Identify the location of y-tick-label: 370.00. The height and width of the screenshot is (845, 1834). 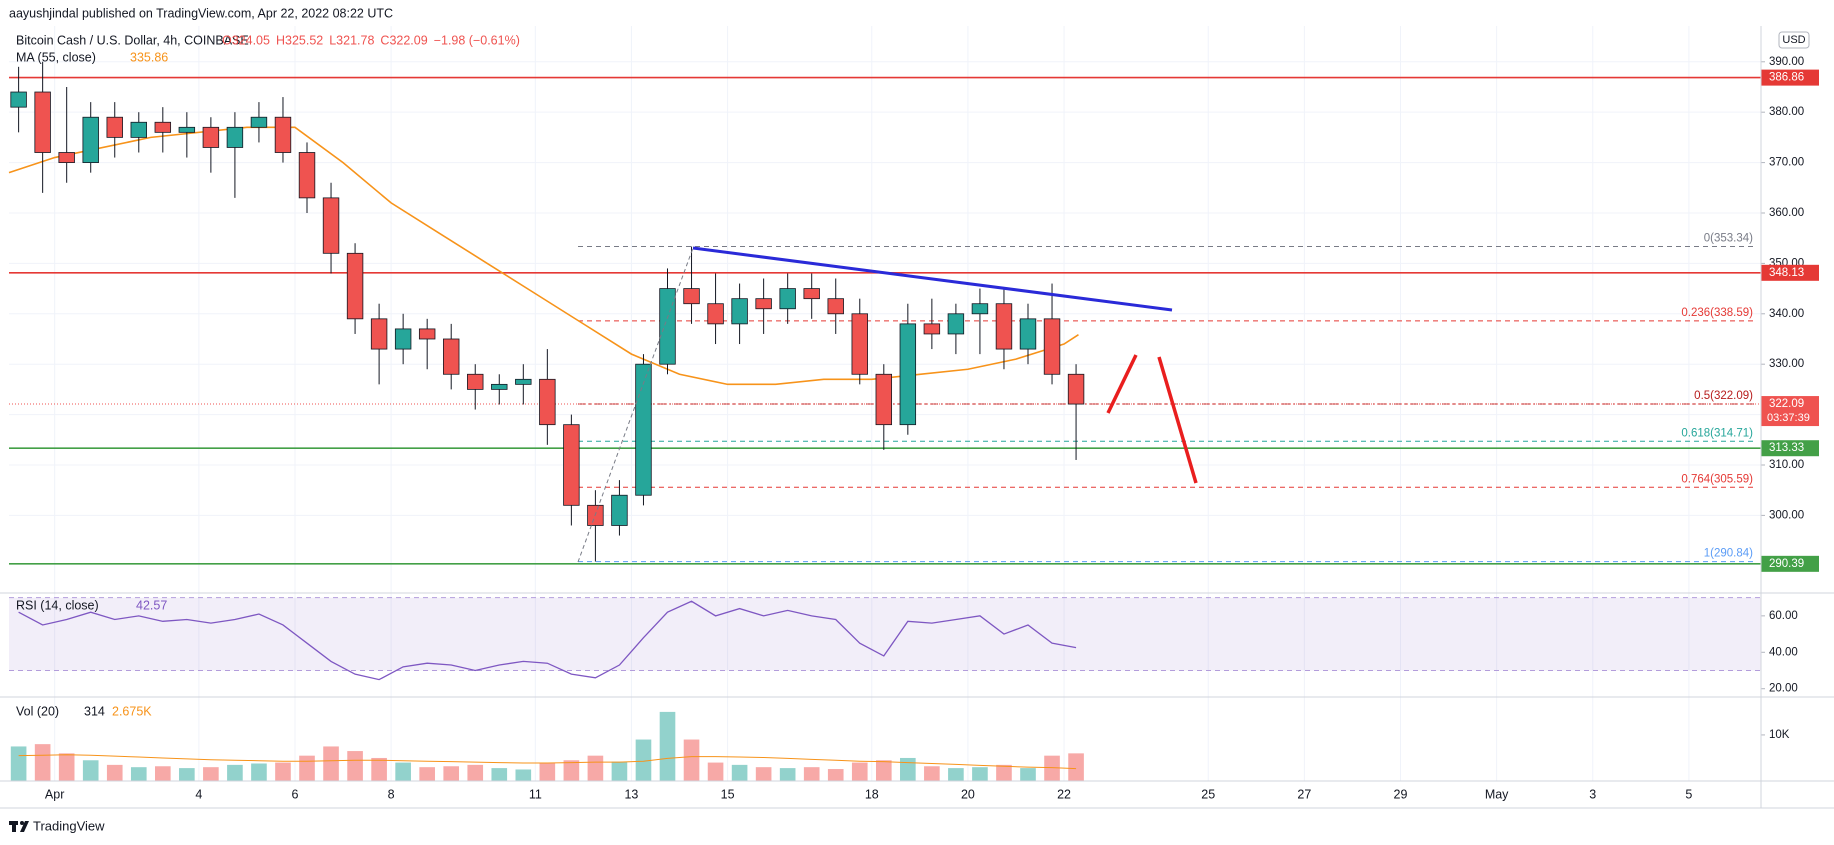
(1786, 163).